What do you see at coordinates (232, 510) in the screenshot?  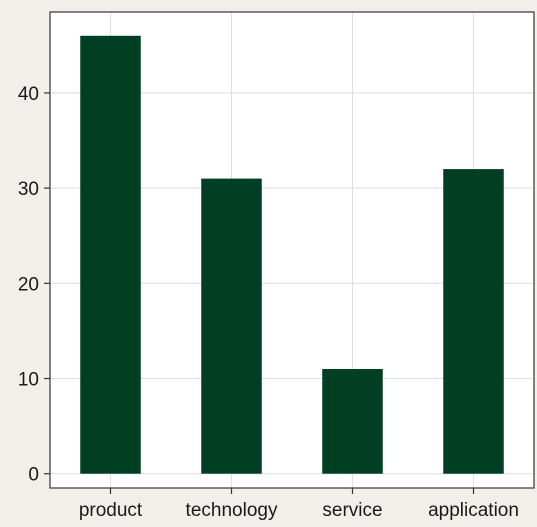 I see `x-tick-label: technology` at bounding box center [232, 510].